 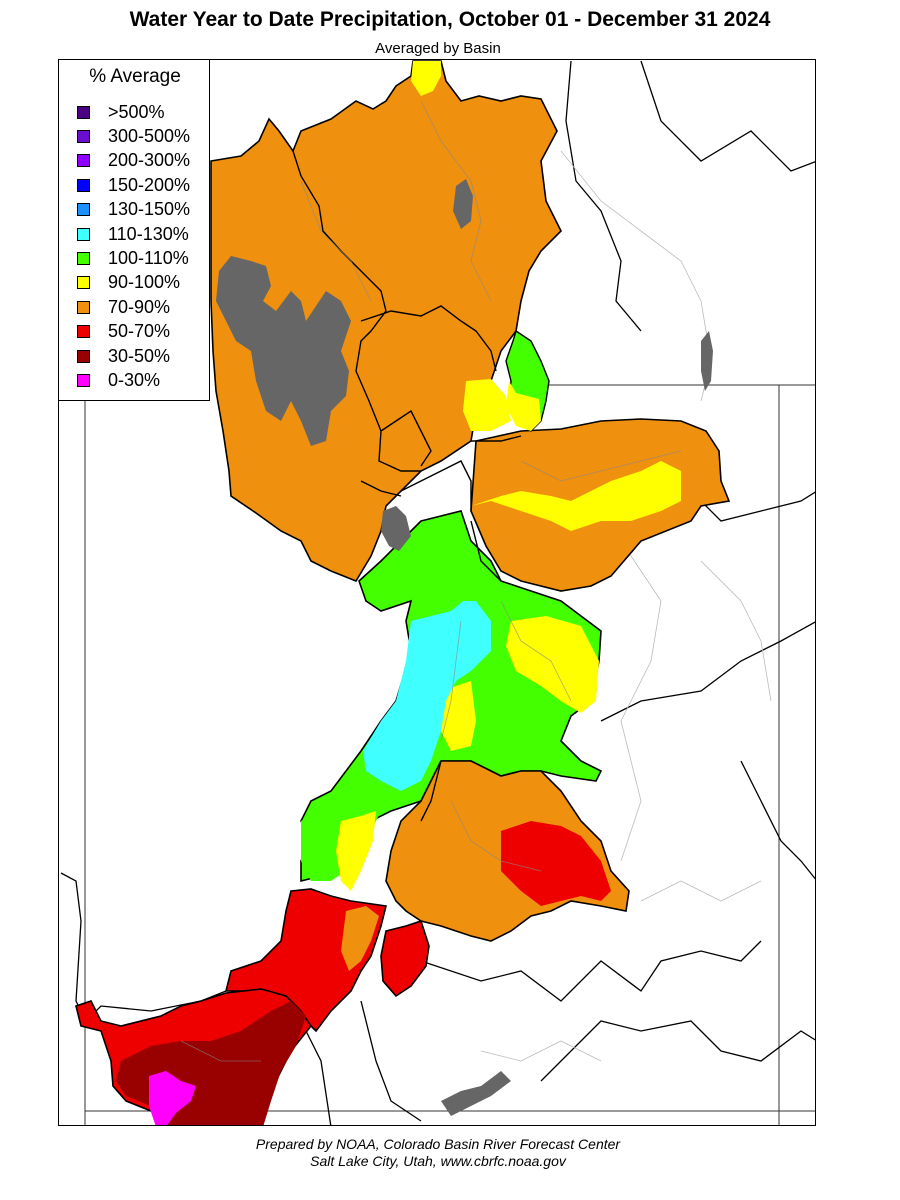 I want to click on bear-lake, so click(x=463, y=204).